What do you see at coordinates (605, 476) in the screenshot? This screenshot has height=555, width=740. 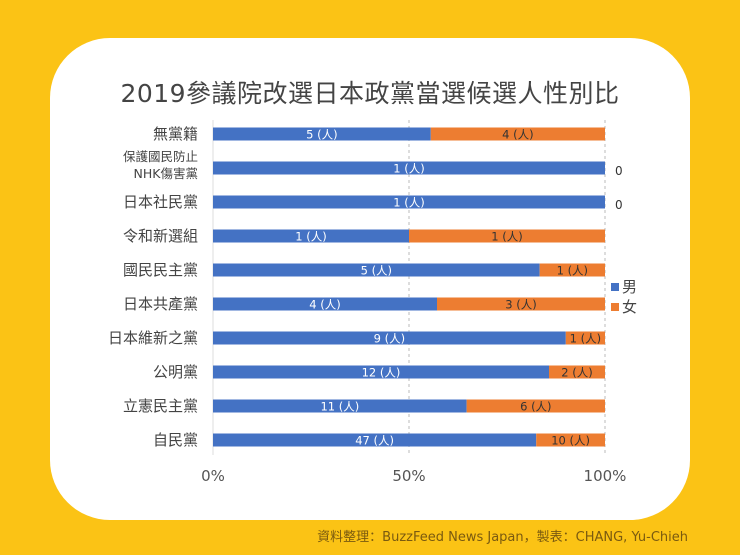 I see `x-tick-label: 100%` at bounding box center [605, 476].